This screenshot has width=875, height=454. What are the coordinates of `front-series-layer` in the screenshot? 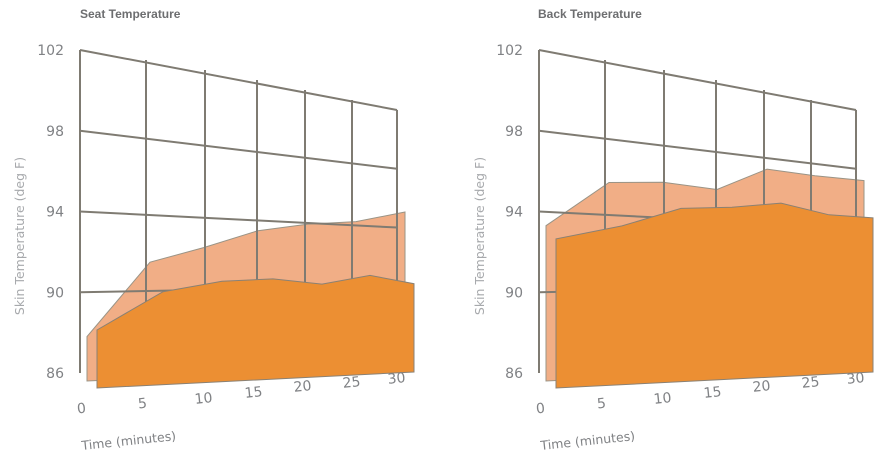 It's located at (255, 331).